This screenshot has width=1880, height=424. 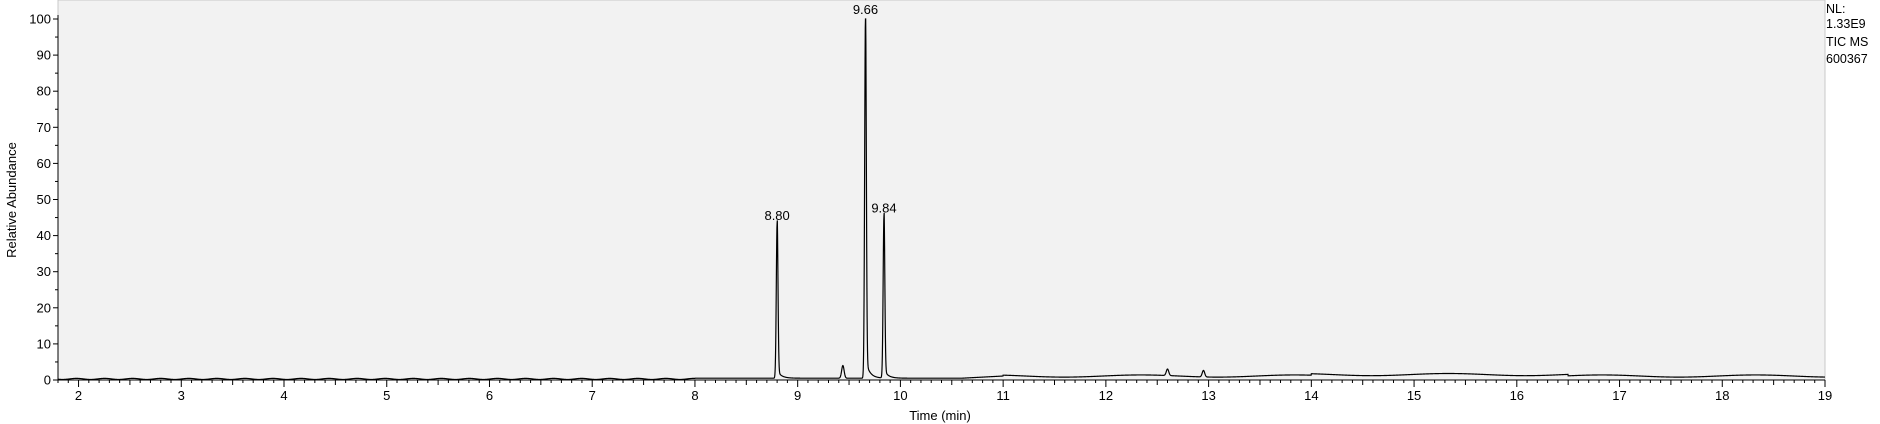 I want to click on x-tick-label: 13, so click(x=1208, y=395).